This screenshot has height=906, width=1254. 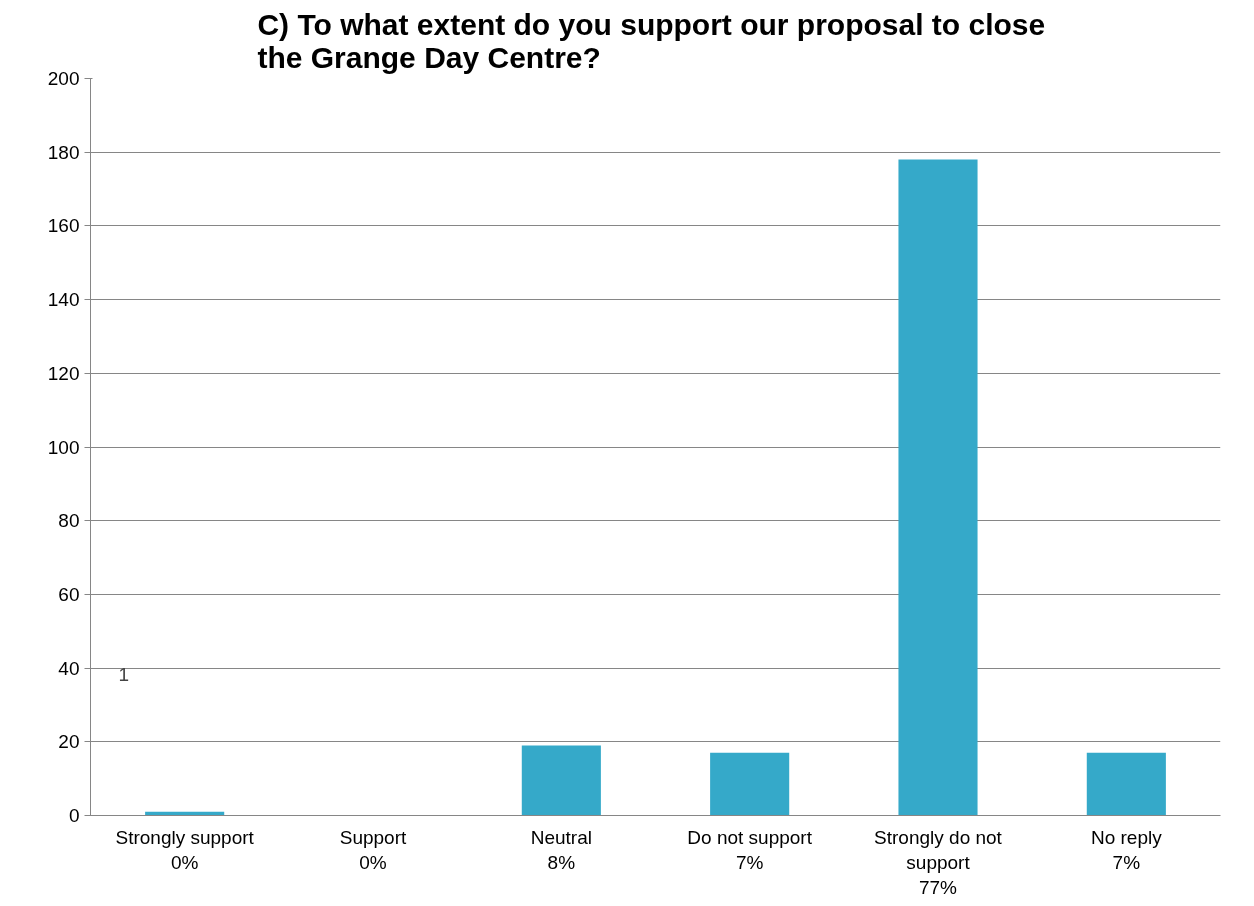 I want to click on y-tick-label: 0, so click(x=74, y=815).